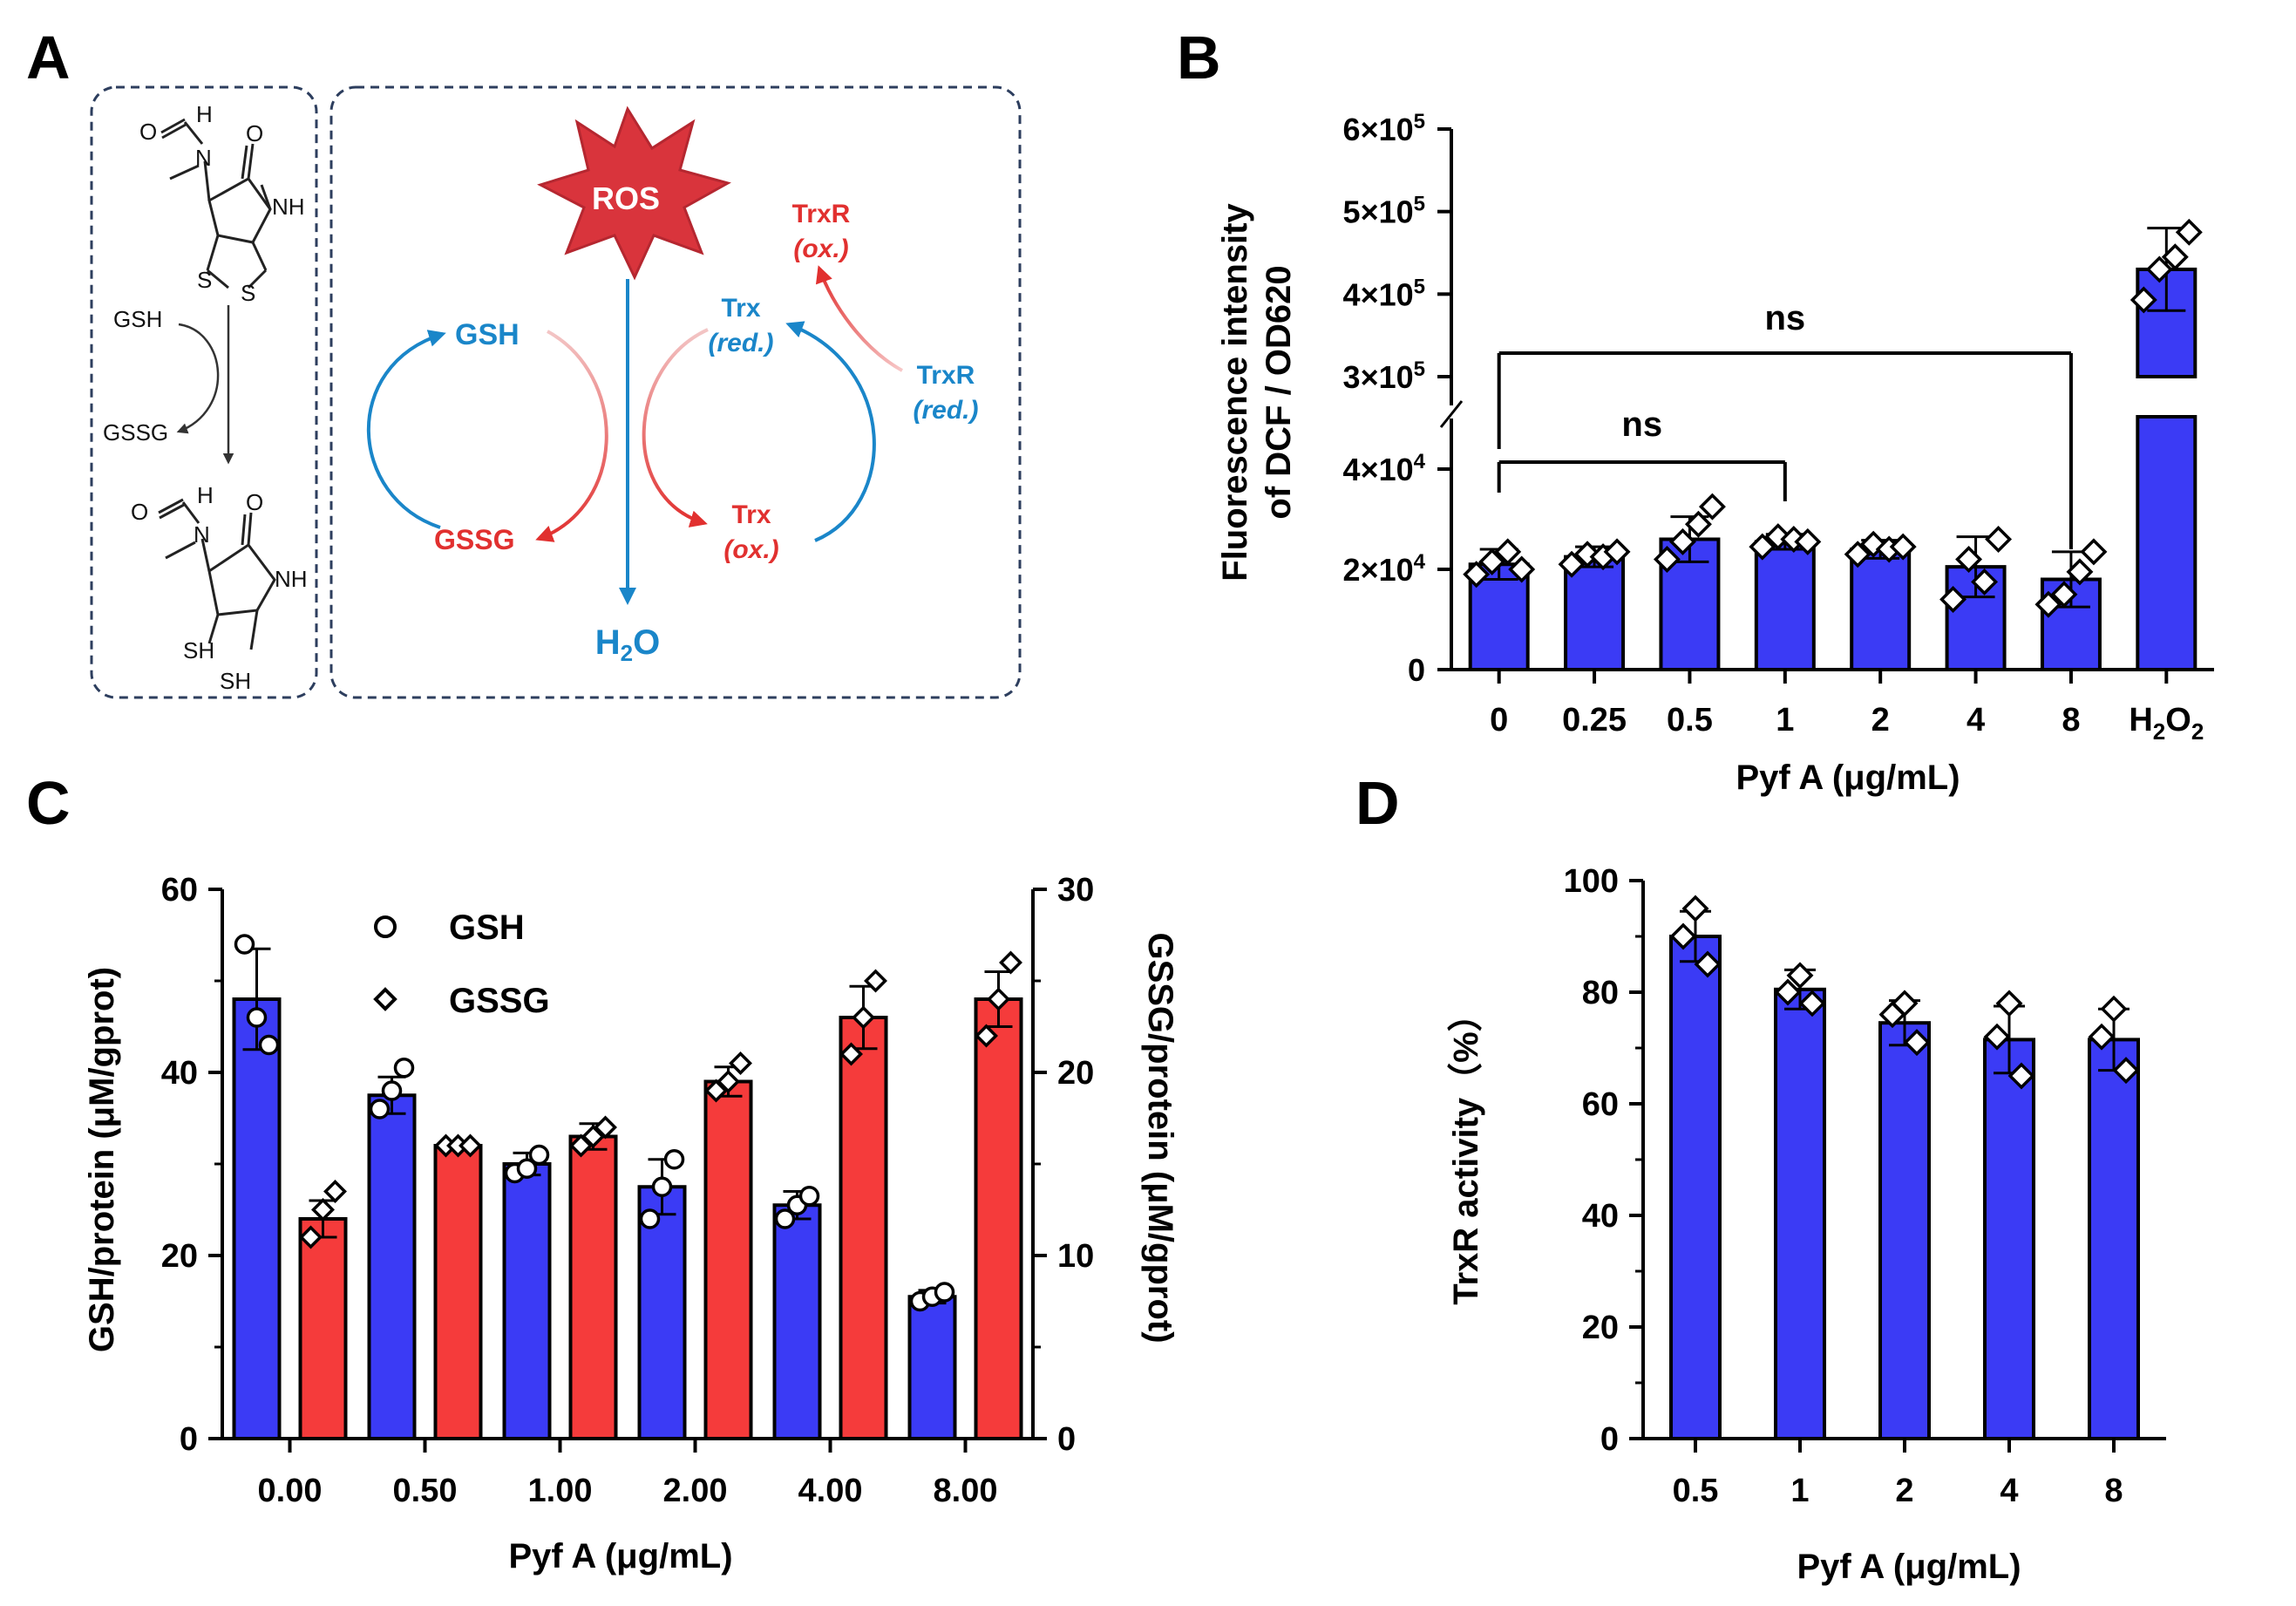  Describe the element at coordinates (1600, 1216) in the screenshot. I see `d-ytick-label-2: 40` at that location.